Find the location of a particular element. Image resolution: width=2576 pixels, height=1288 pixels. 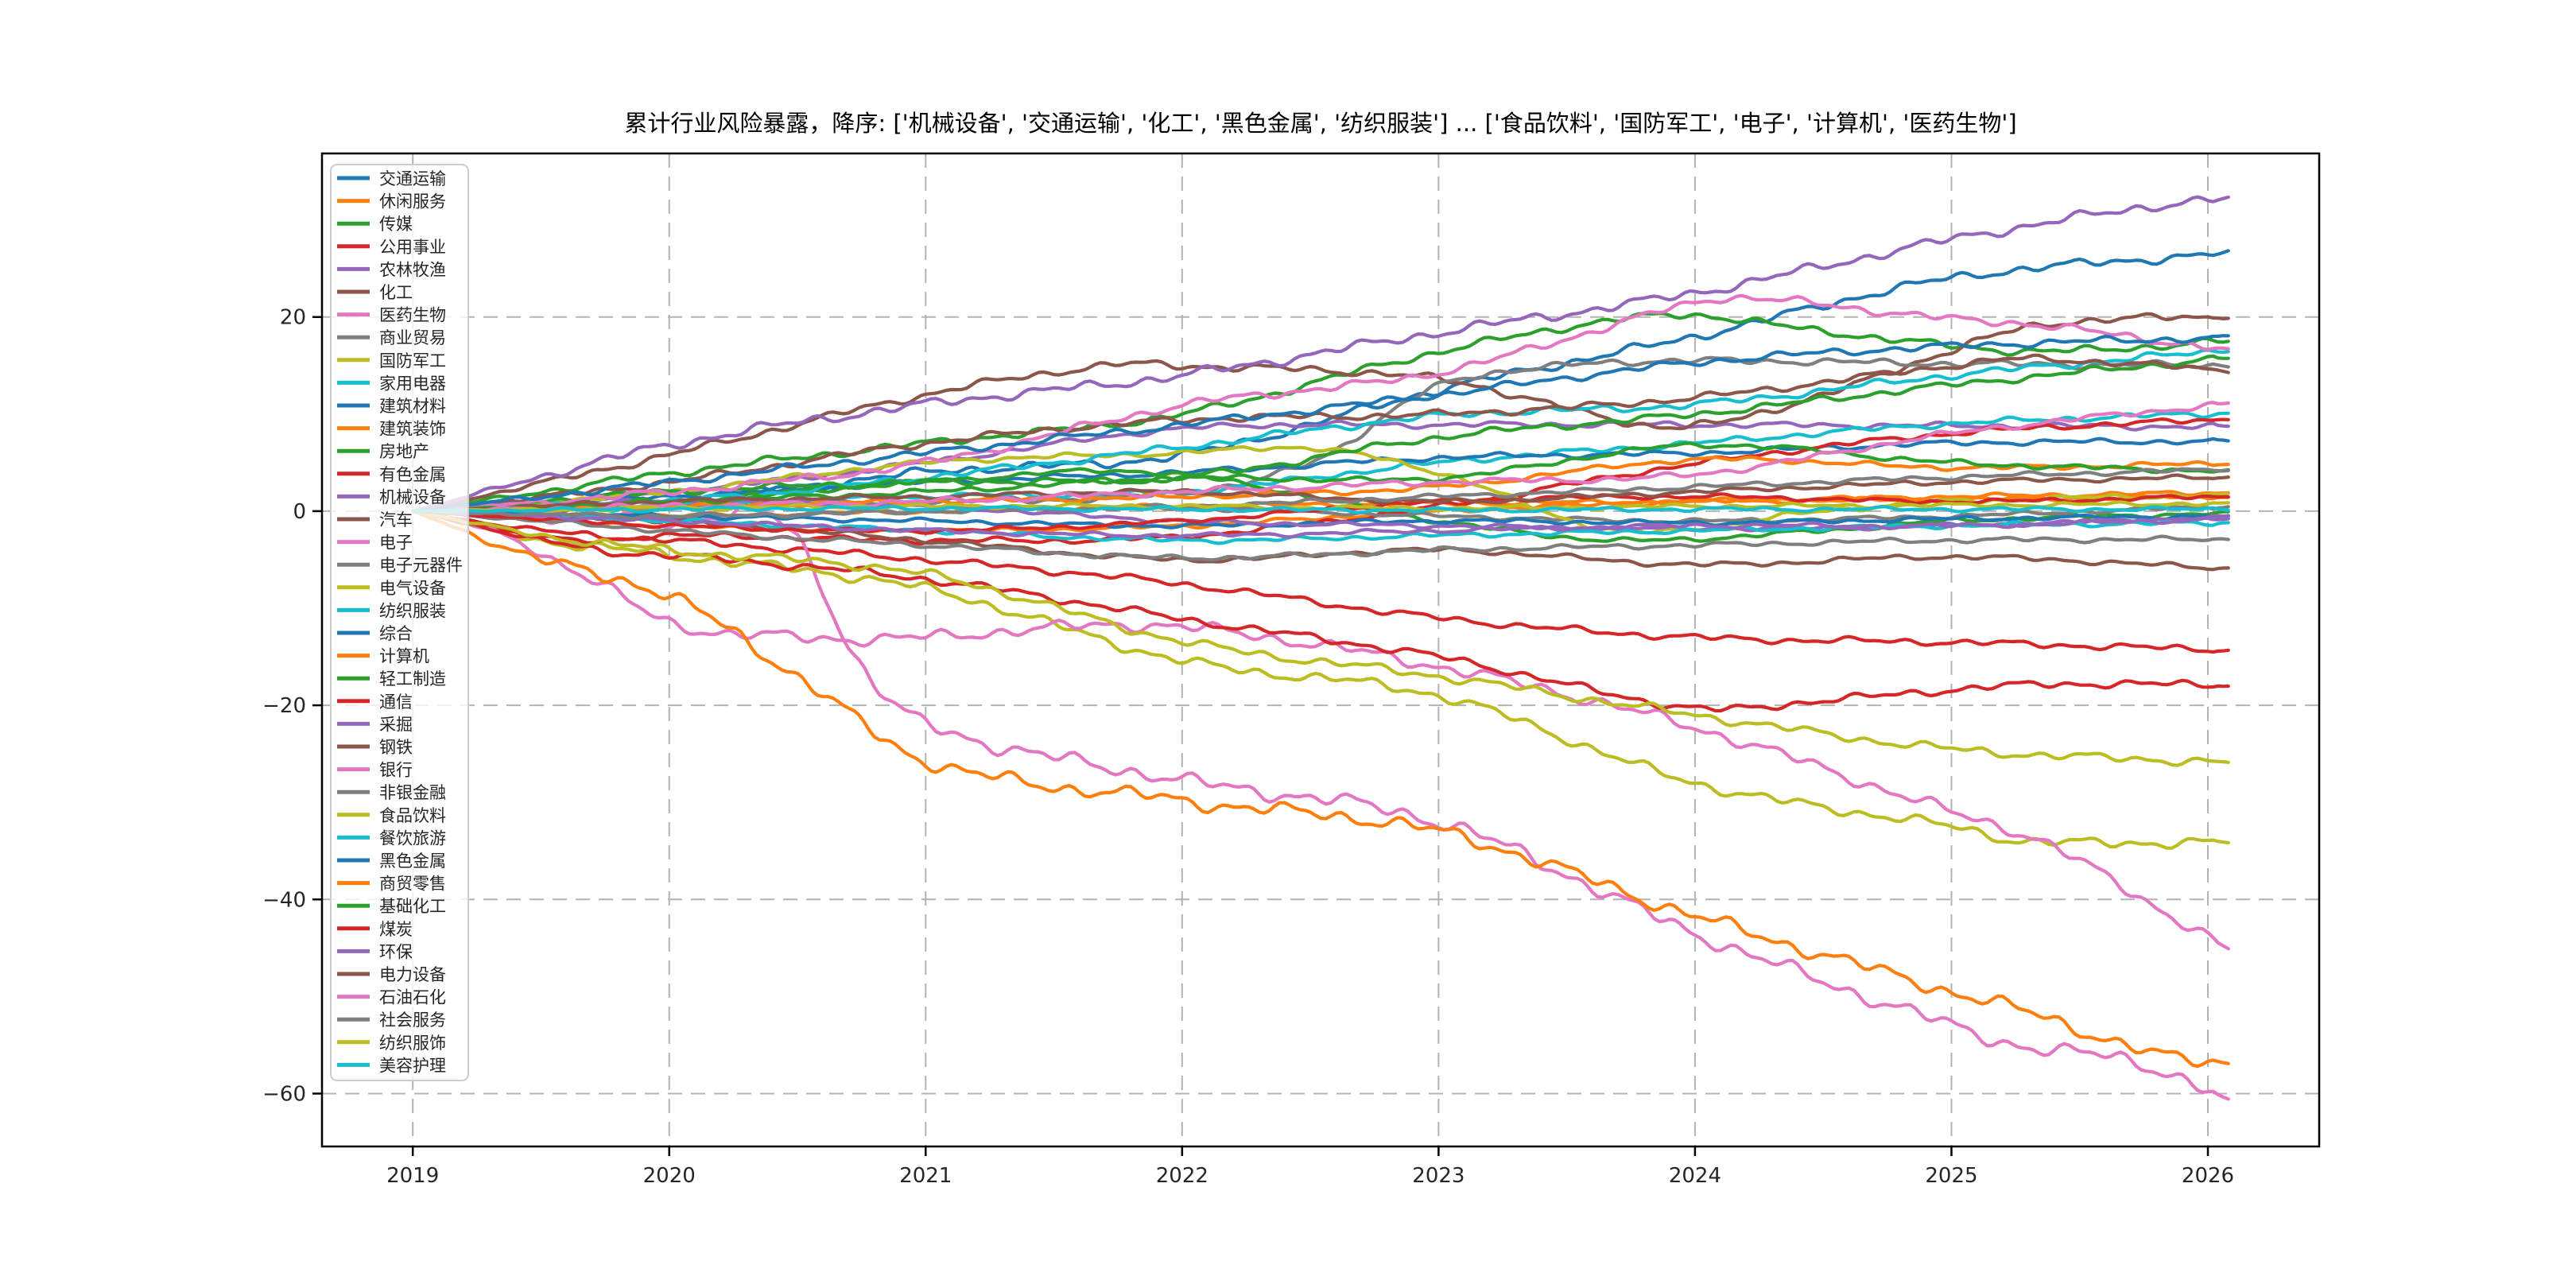

y-tick-label: −40 is located at coordinates (284, 900).